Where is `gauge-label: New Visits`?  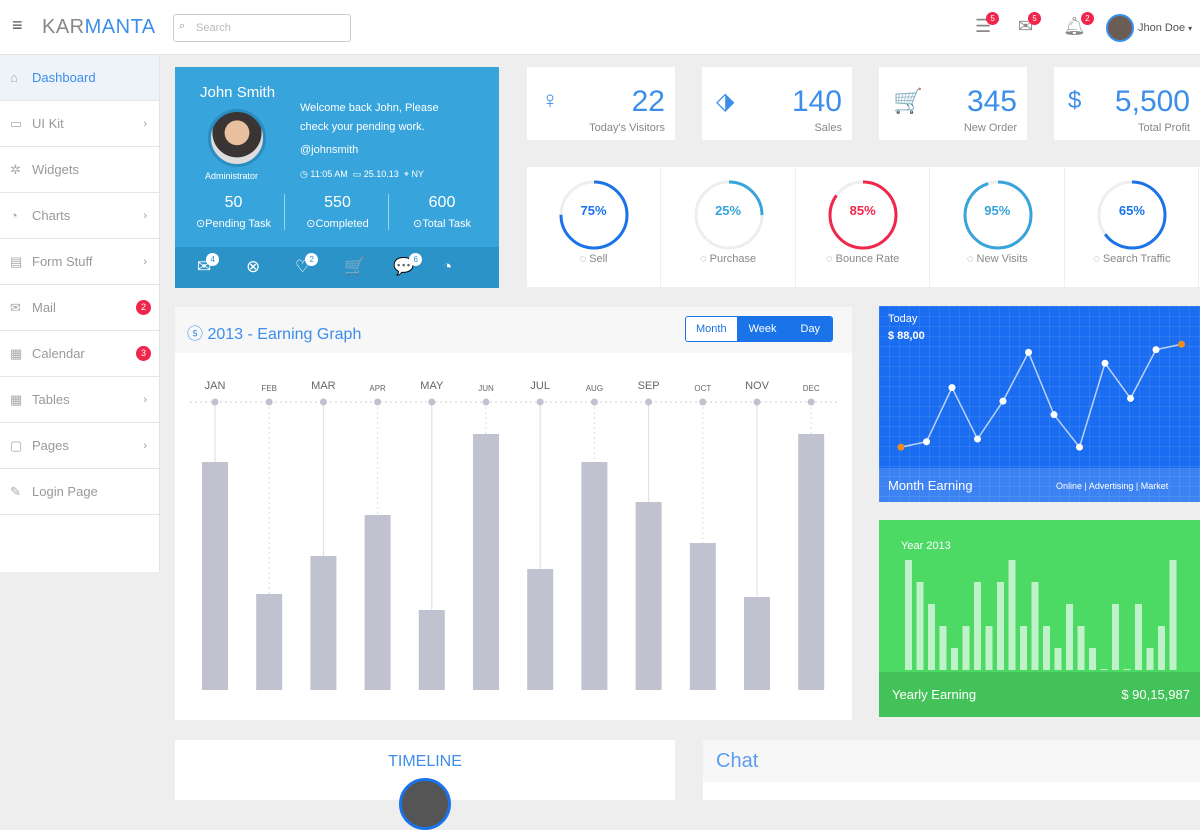
gauge-label: New Visits is located at coordinates (1002, 259).